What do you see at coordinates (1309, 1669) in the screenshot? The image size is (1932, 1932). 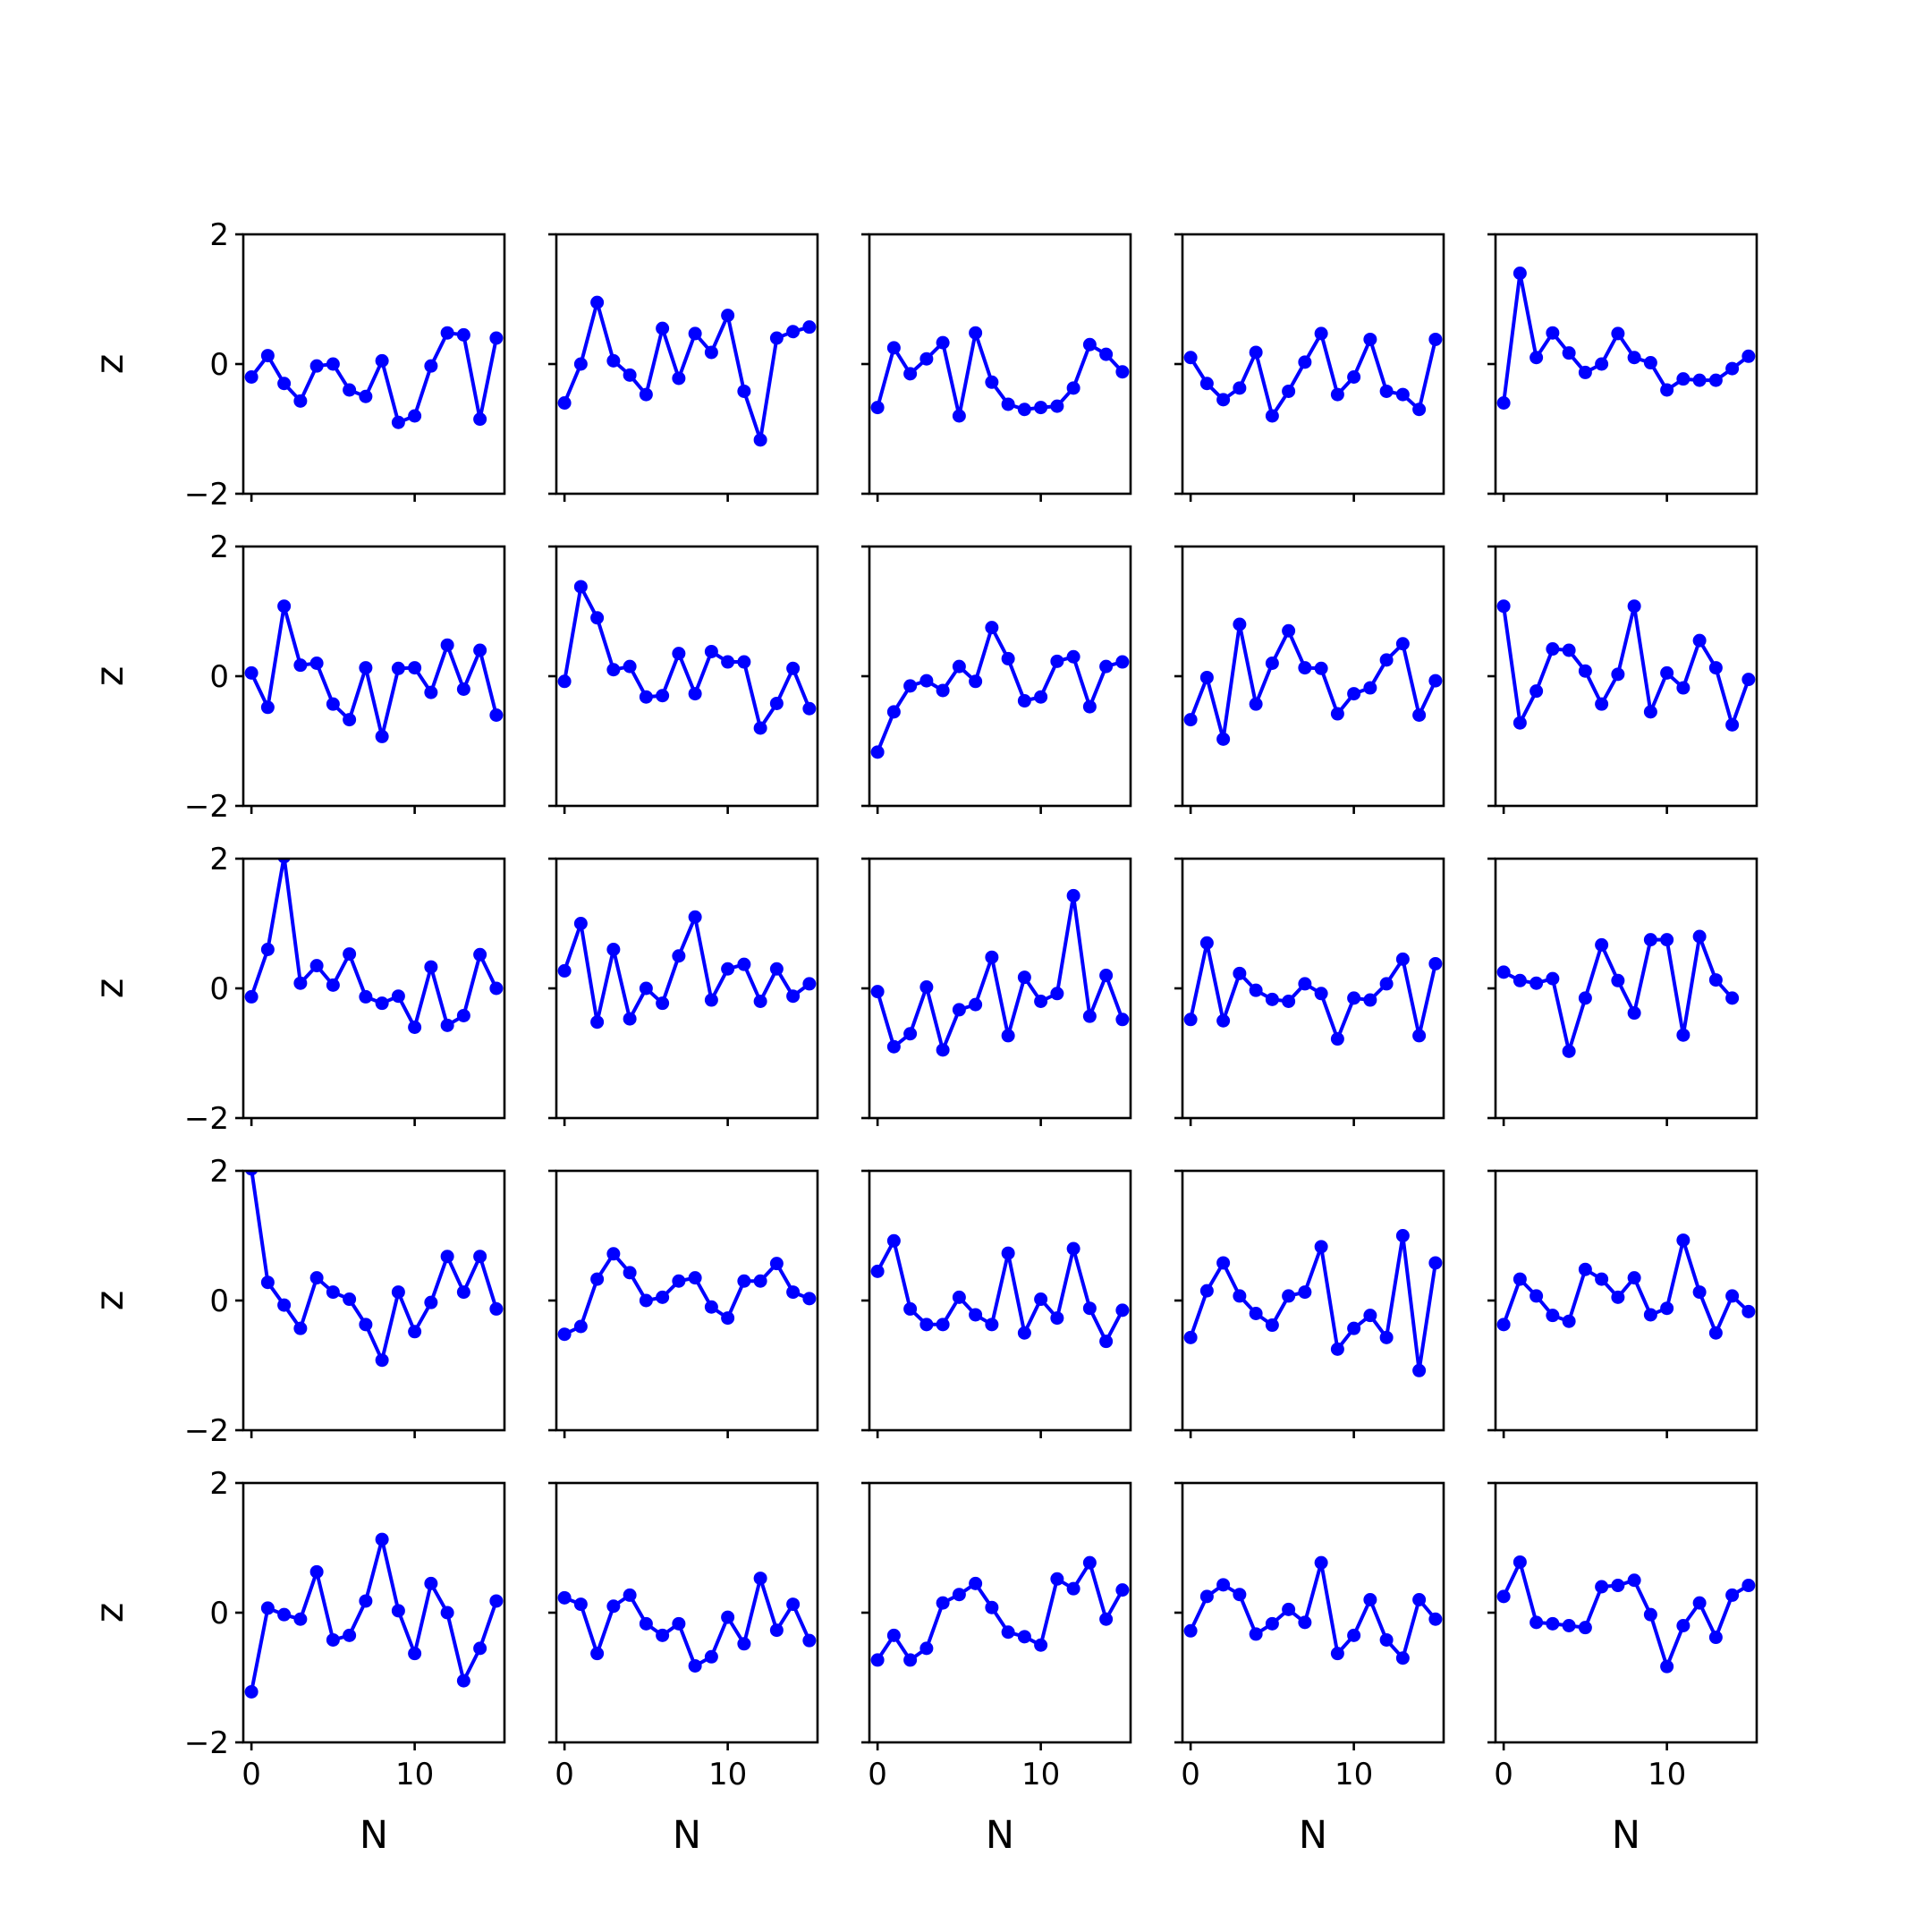 I see `subplot-r5-c4: 0 10N` at bounding box center [1309, 1669].